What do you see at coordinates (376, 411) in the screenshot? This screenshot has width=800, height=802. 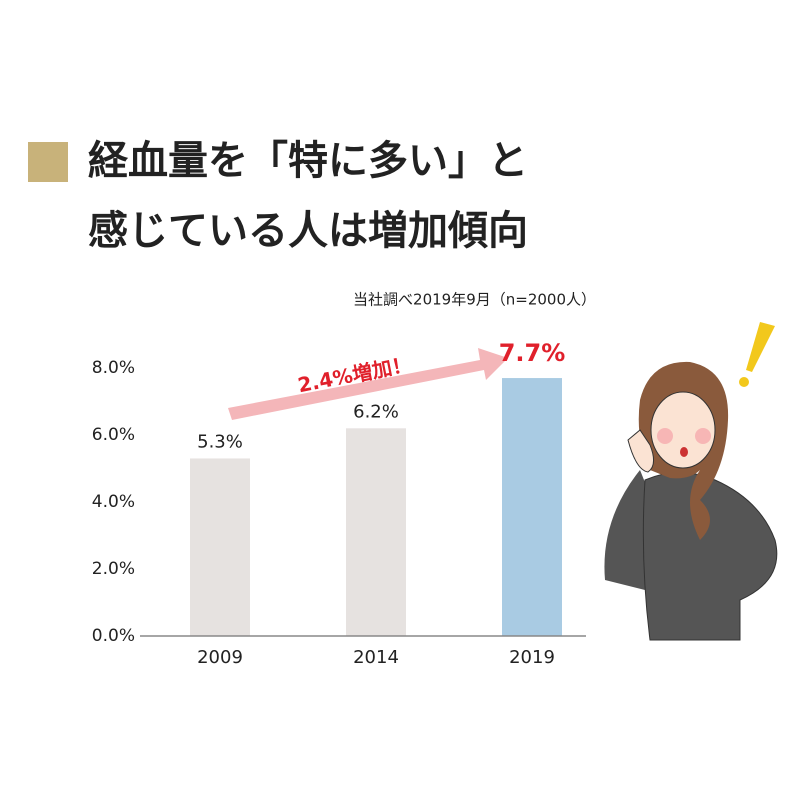 I see `value-label: 6.2%` at bounding box center [376, 411].